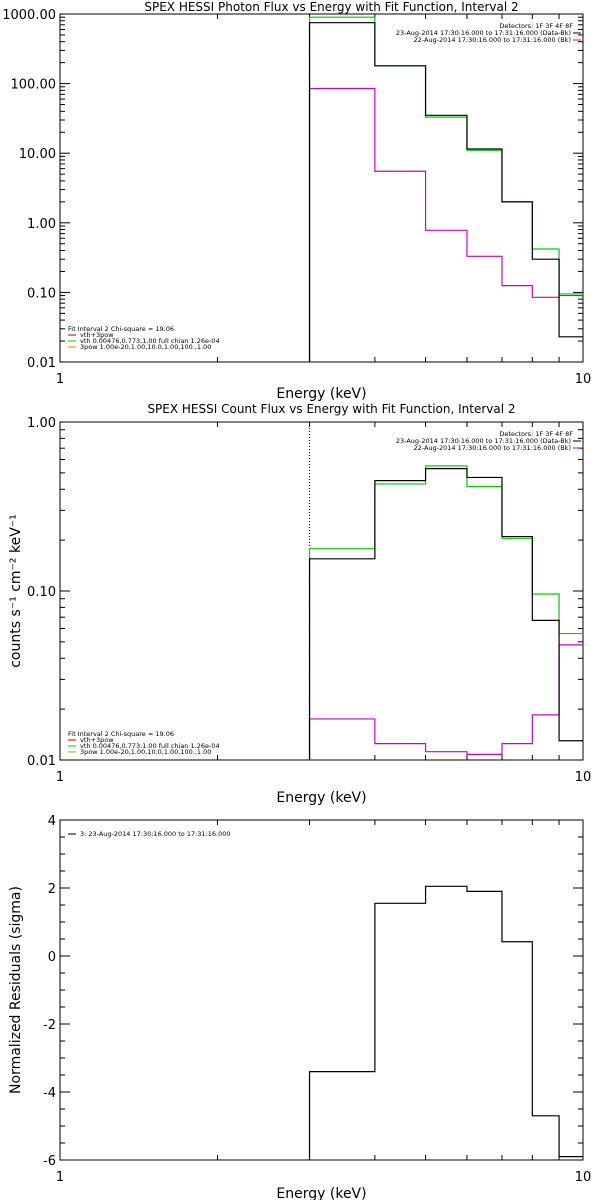 The image size is (600, 1200). Describe the element at coordinates (49, 1093) in the screenshot. I see `y-tick-label: -4` at that location.